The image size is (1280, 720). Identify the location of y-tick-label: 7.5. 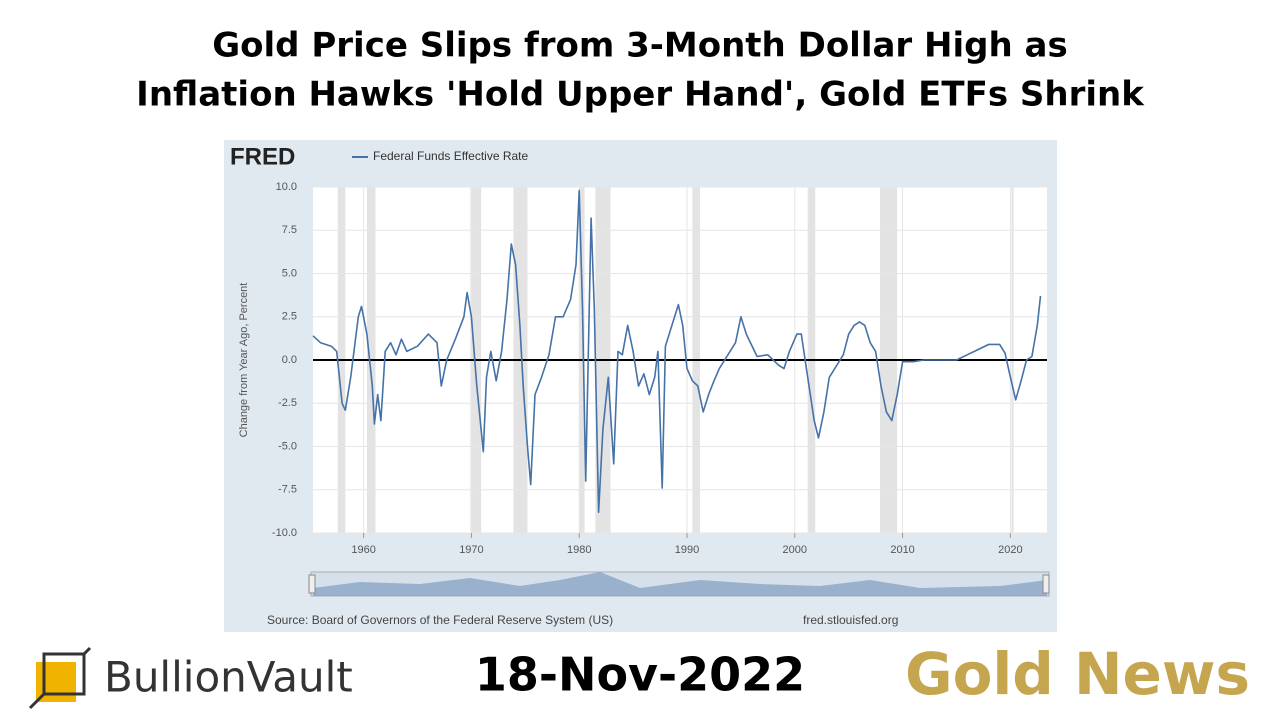
(289, 230).